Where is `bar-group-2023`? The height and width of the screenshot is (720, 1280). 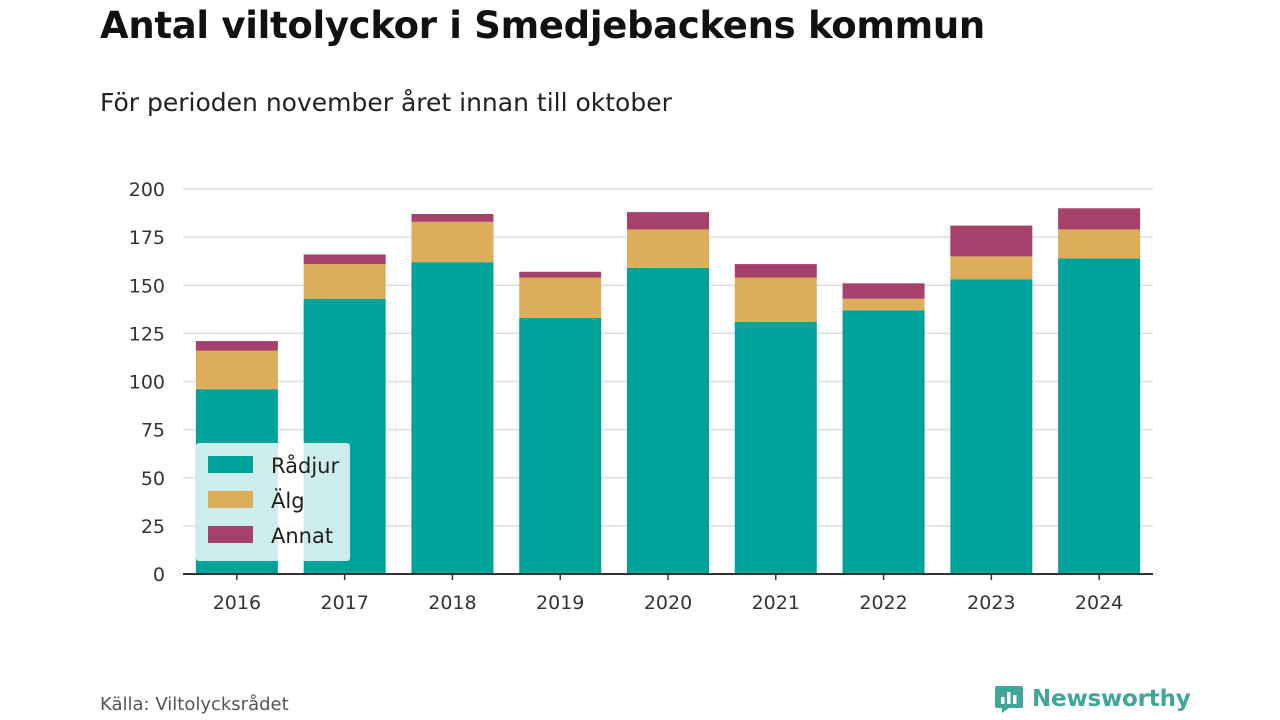
bar-group-2023 is located at coordinates (991, 399).